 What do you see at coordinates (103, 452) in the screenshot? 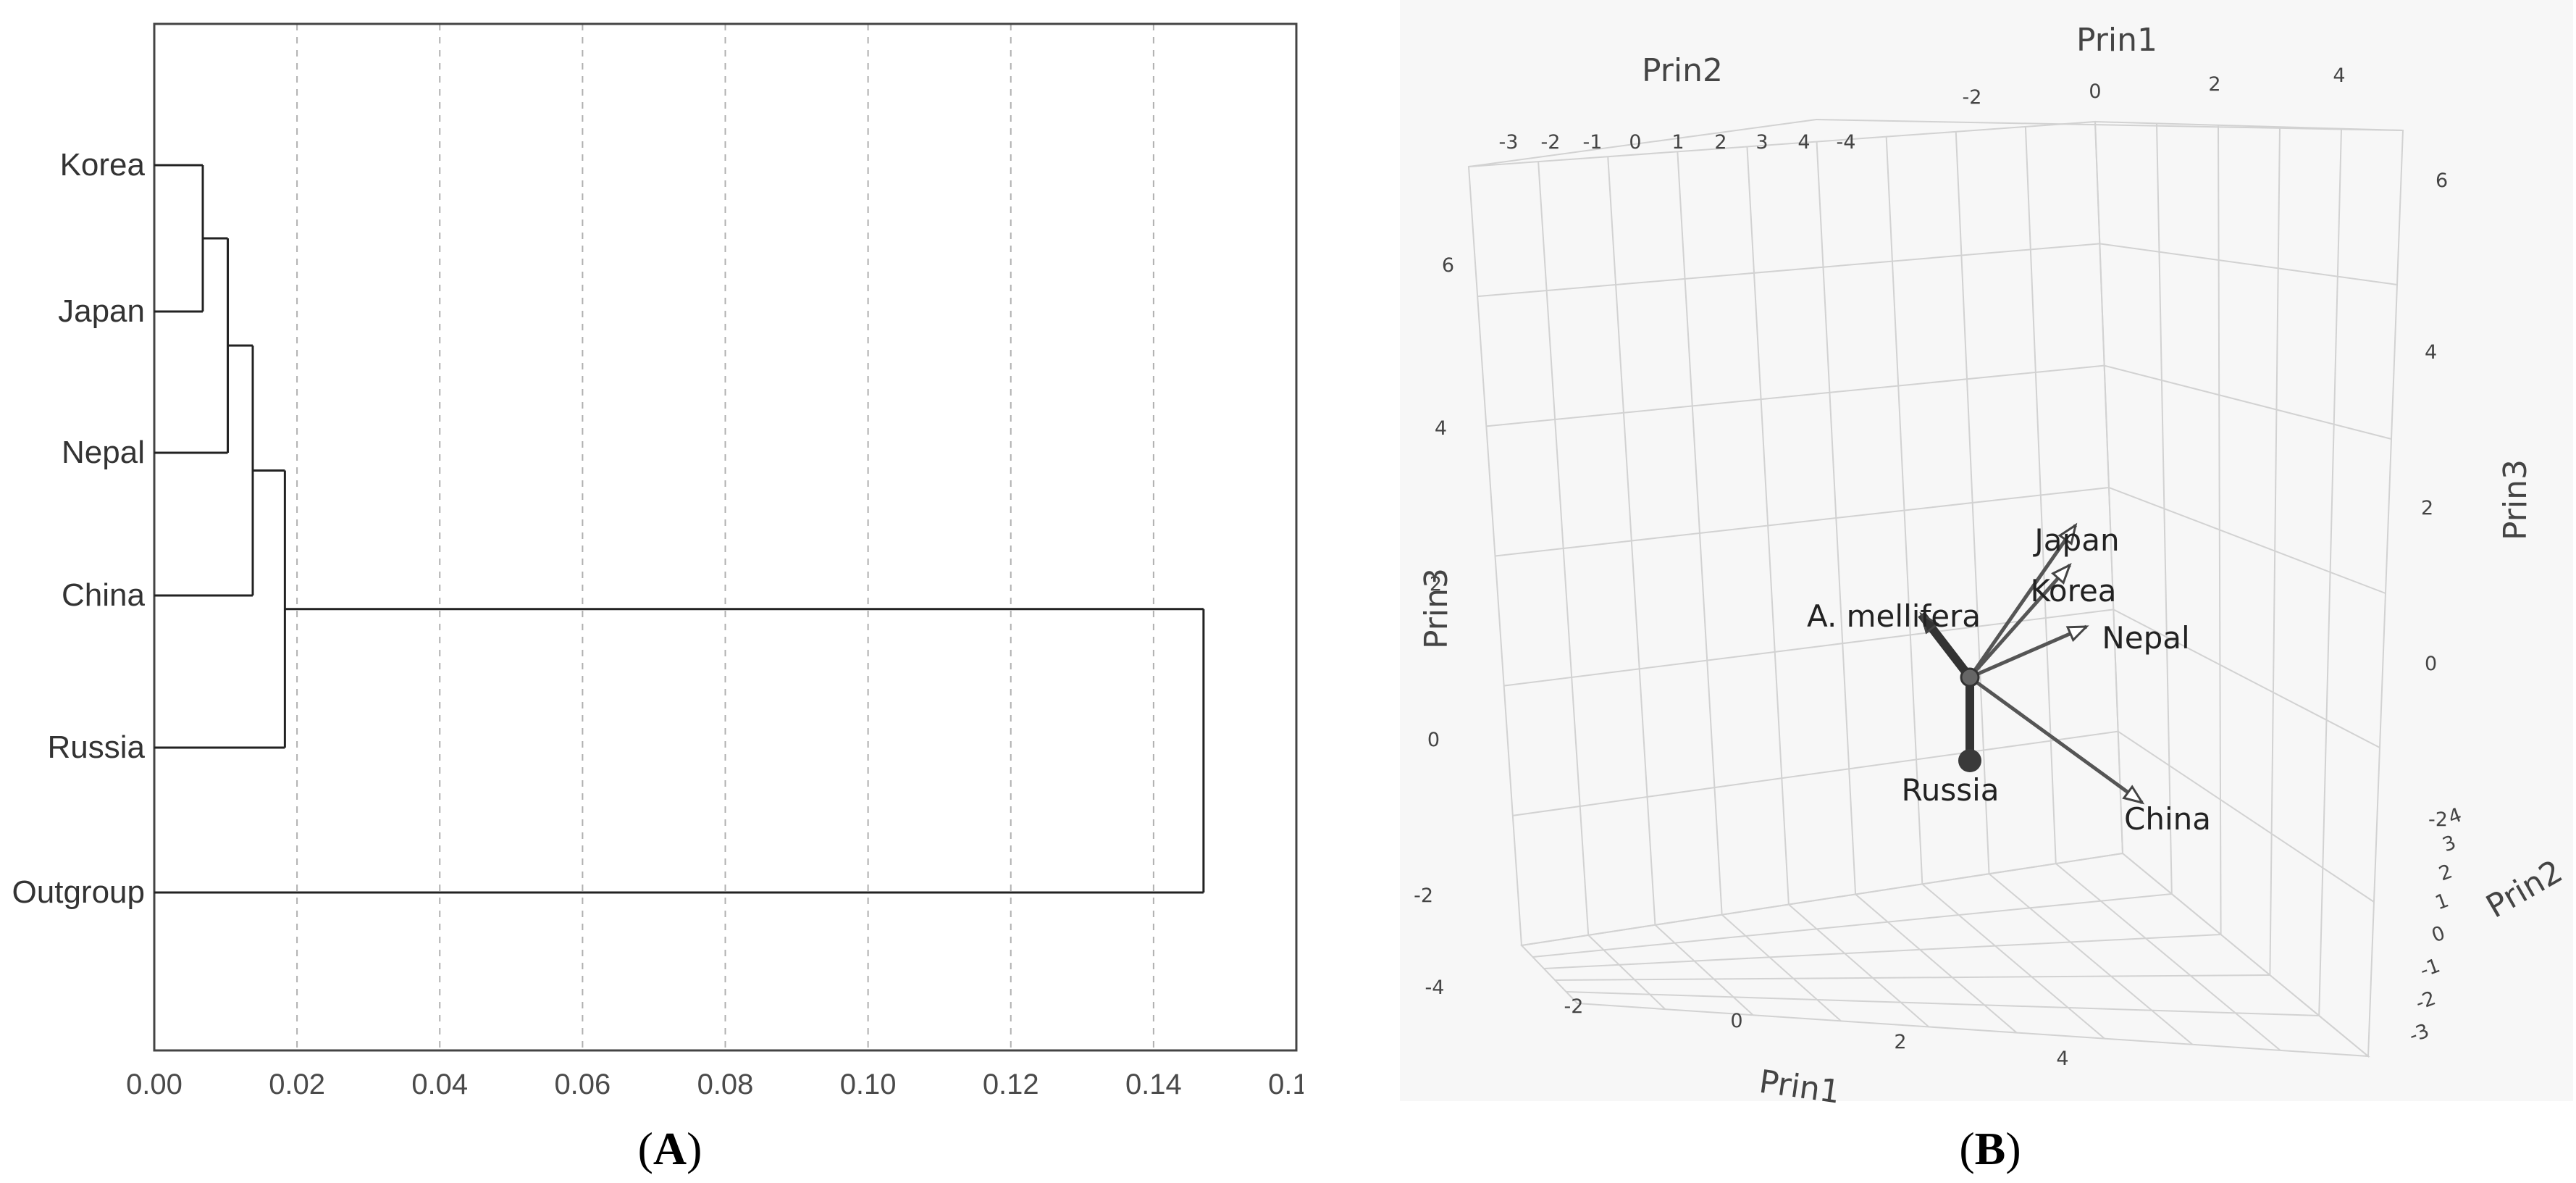
I see `leaf-label: Nepal` at bounding box center [103, 452].